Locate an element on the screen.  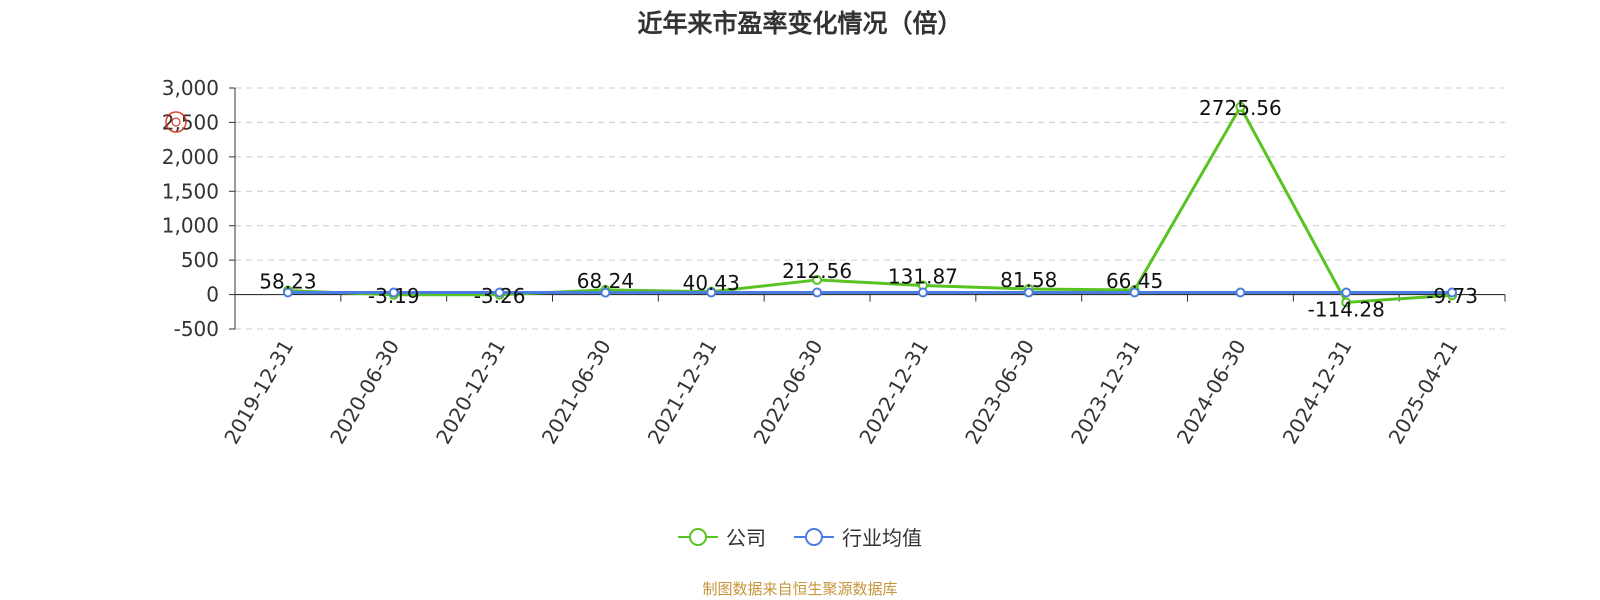
legend-item-industry: 行业均值 is located at coordinates (858, 536).